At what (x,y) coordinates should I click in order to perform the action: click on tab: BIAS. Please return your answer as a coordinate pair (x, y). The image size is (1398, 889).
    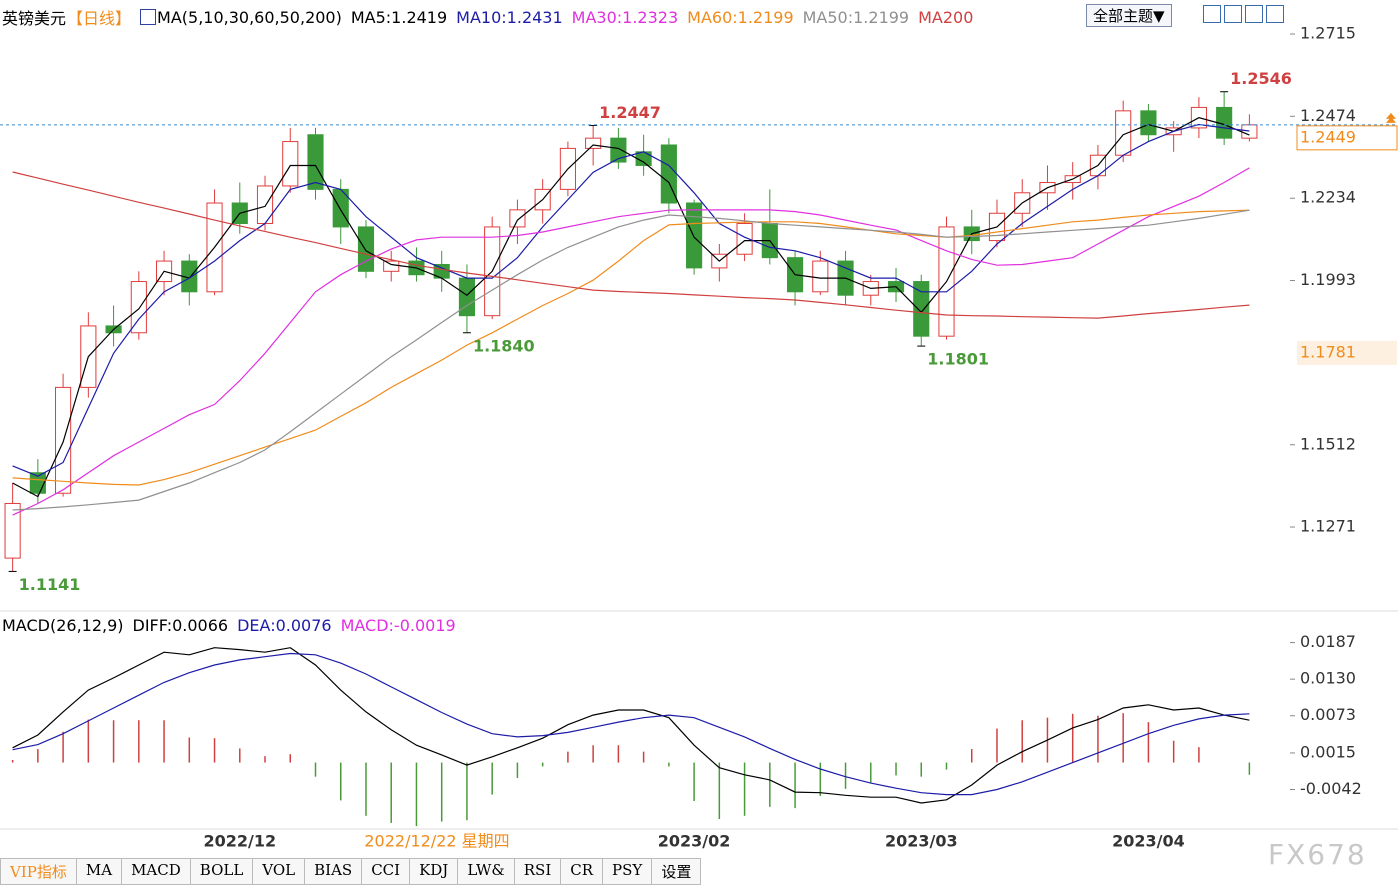
    Looking at the image, I should click on (334, 871).